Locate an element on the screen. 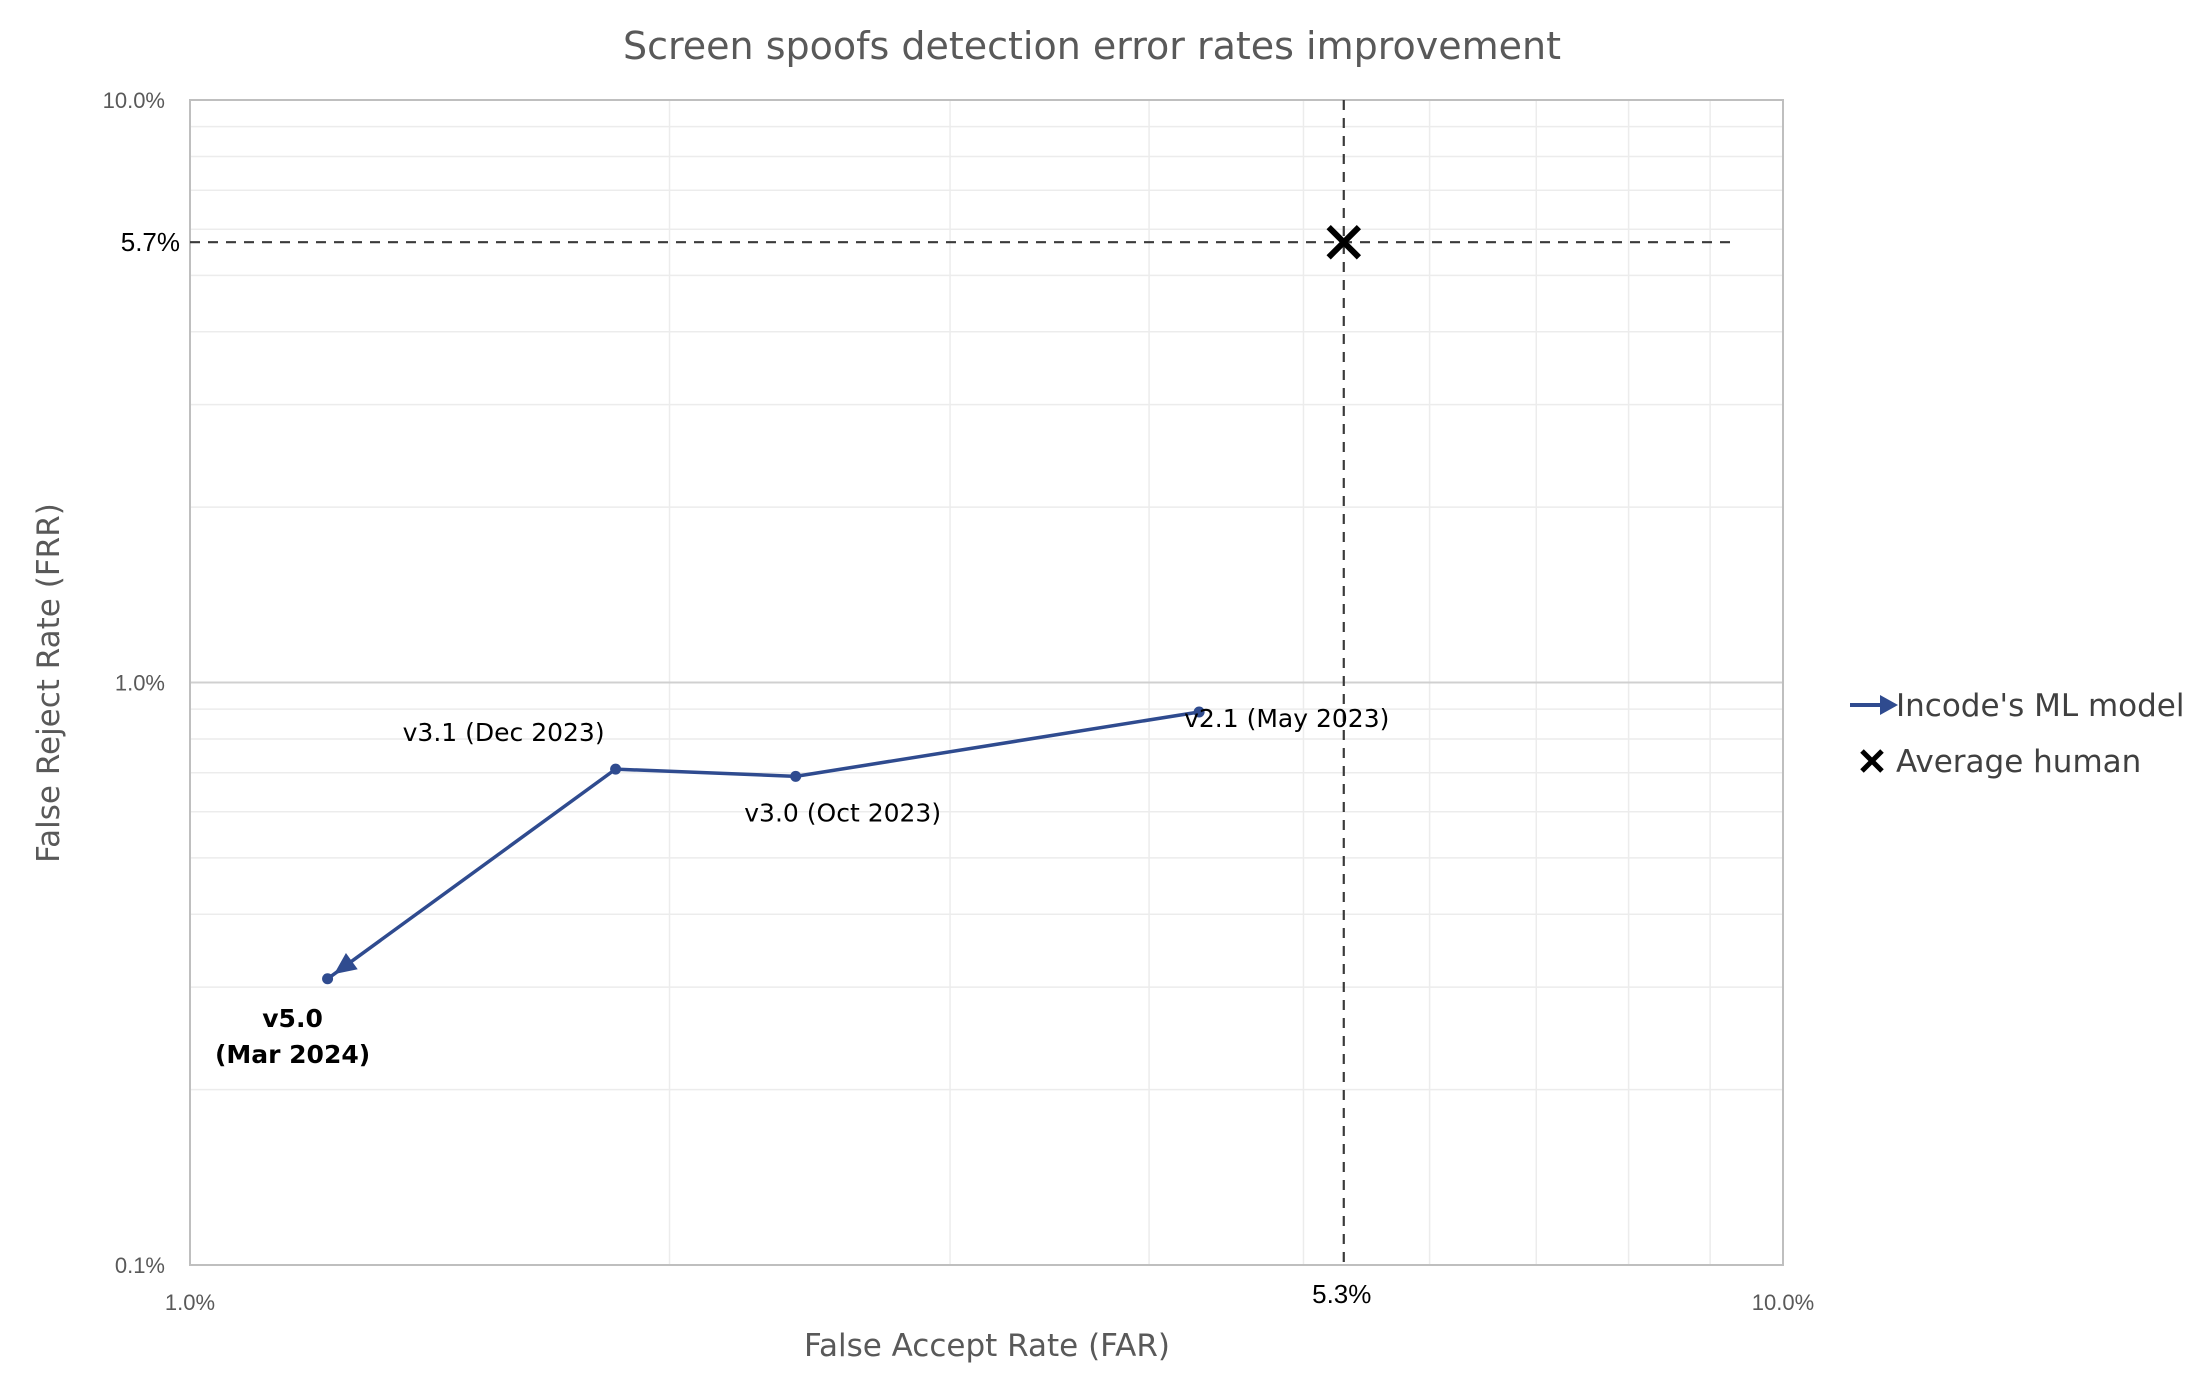 The image size is (2188, 1388). data-label: v5.0 (Mar 2024) is located at coordinates (292, 1036).